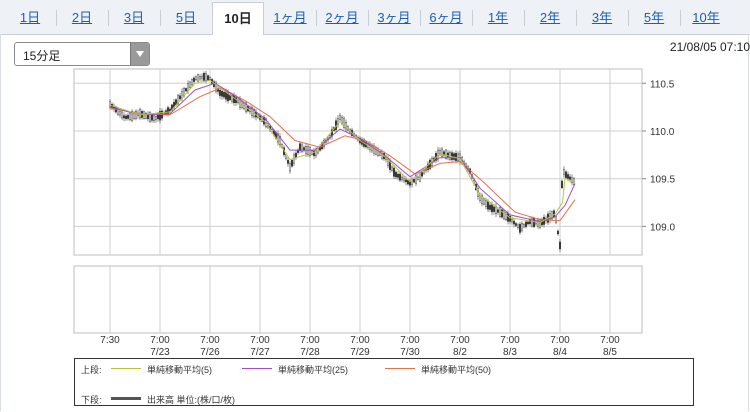  I want to click on tab-9: 6ヶ月, so click(446, 17).